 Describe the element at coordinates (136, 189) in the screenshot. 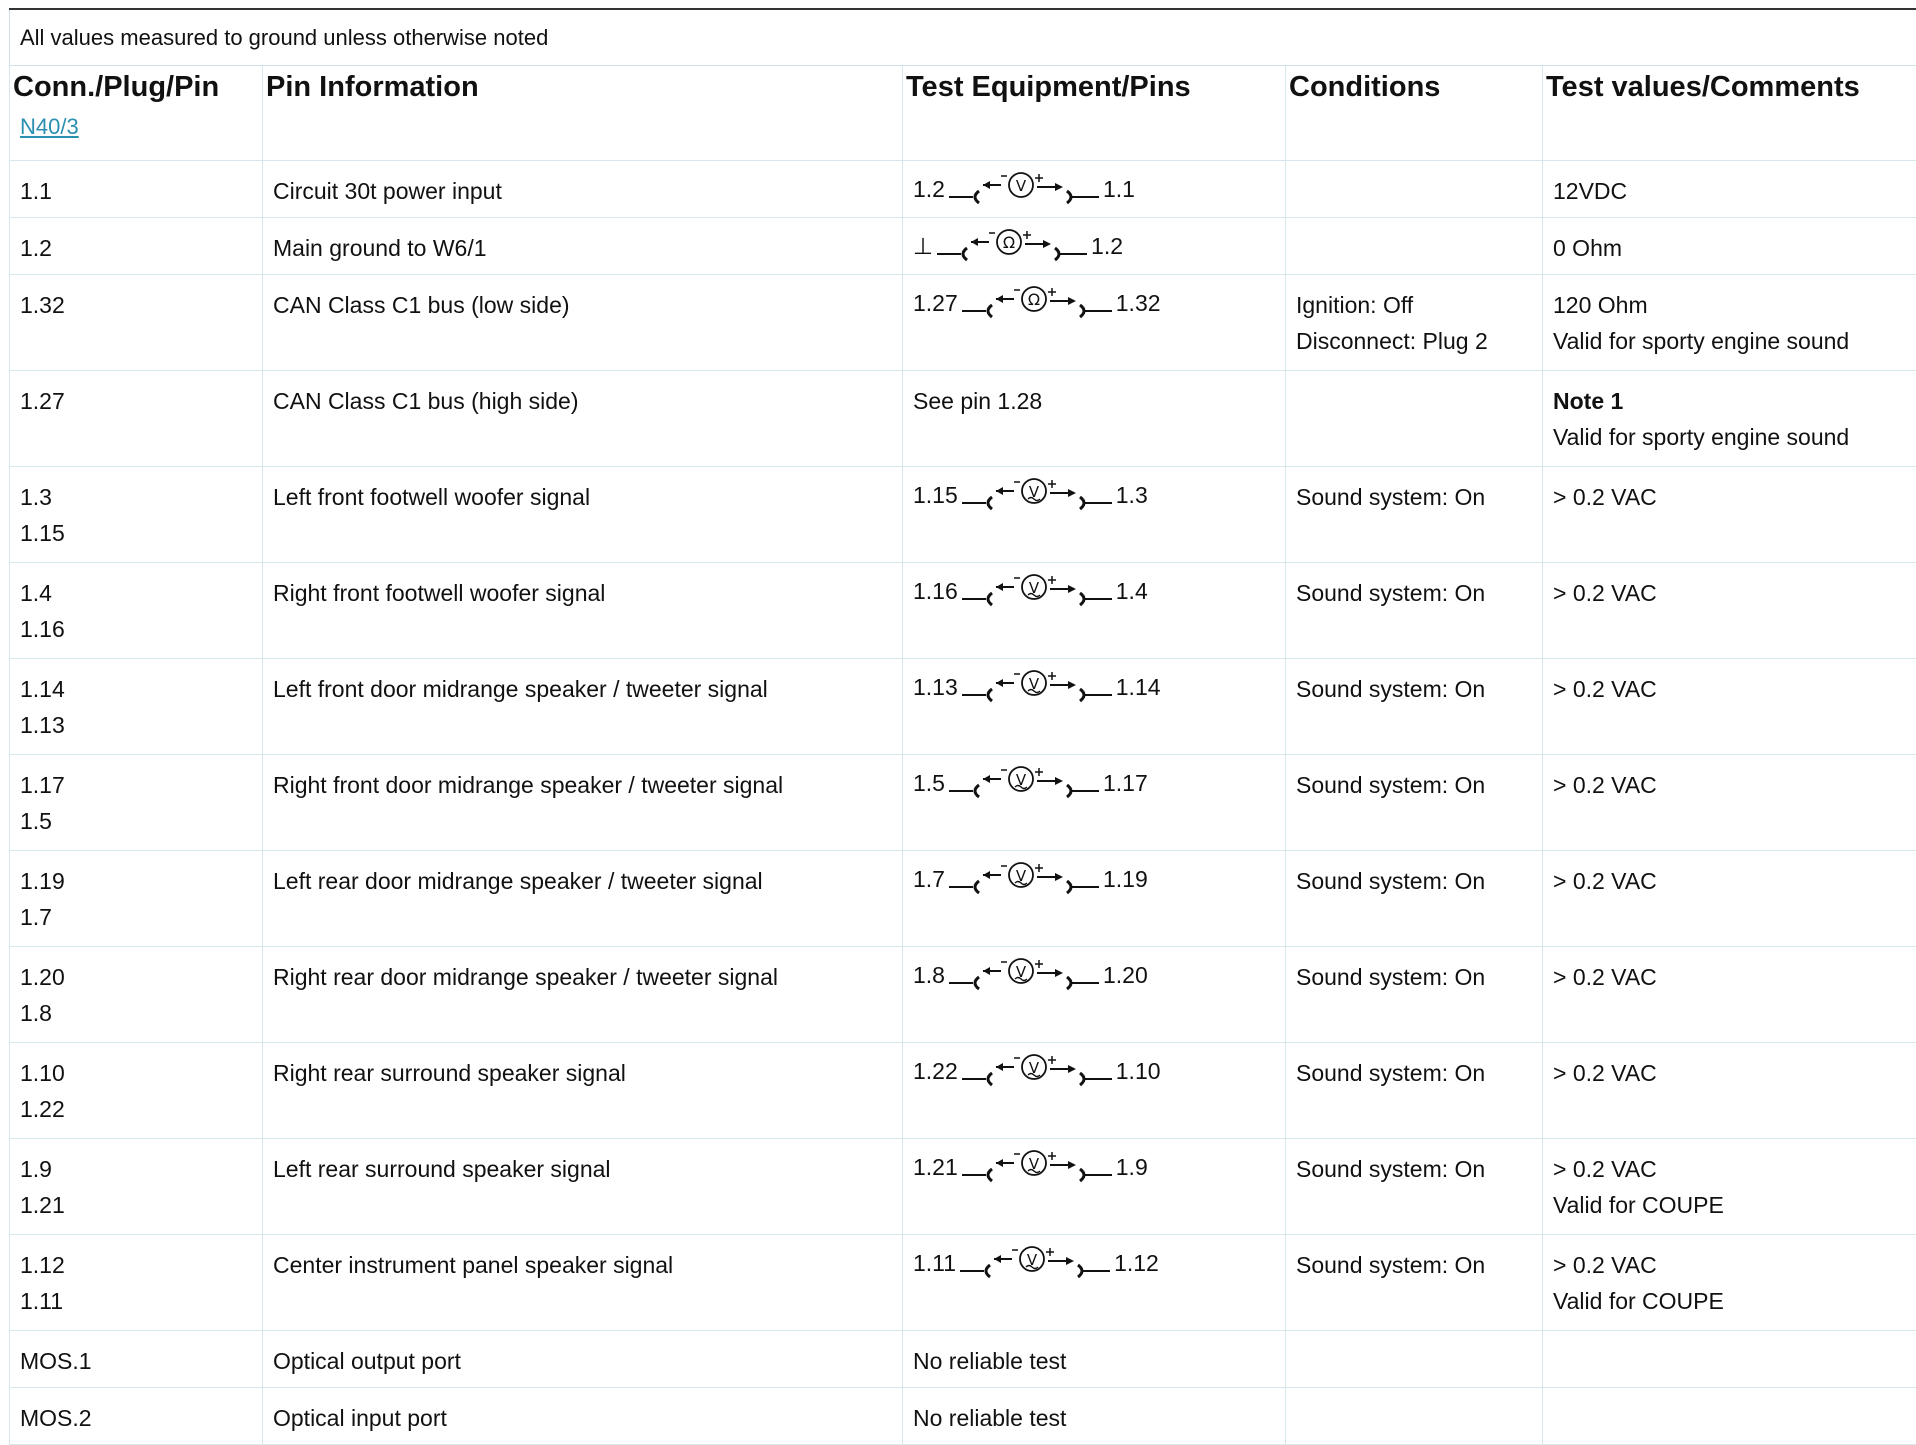

I see `pin-cell: 1.1` at that location.